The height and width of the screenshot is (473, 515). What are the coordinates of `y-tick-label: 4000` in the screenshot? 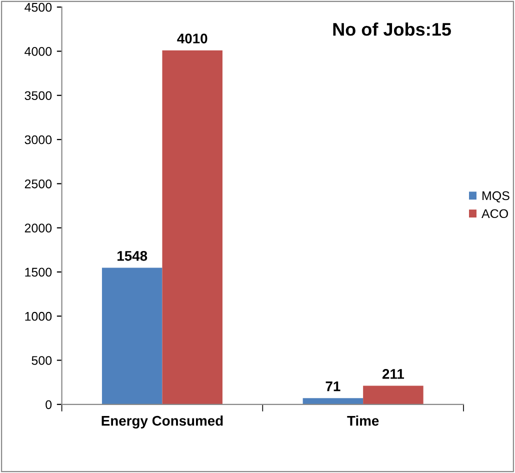 It's located at (38, 51).